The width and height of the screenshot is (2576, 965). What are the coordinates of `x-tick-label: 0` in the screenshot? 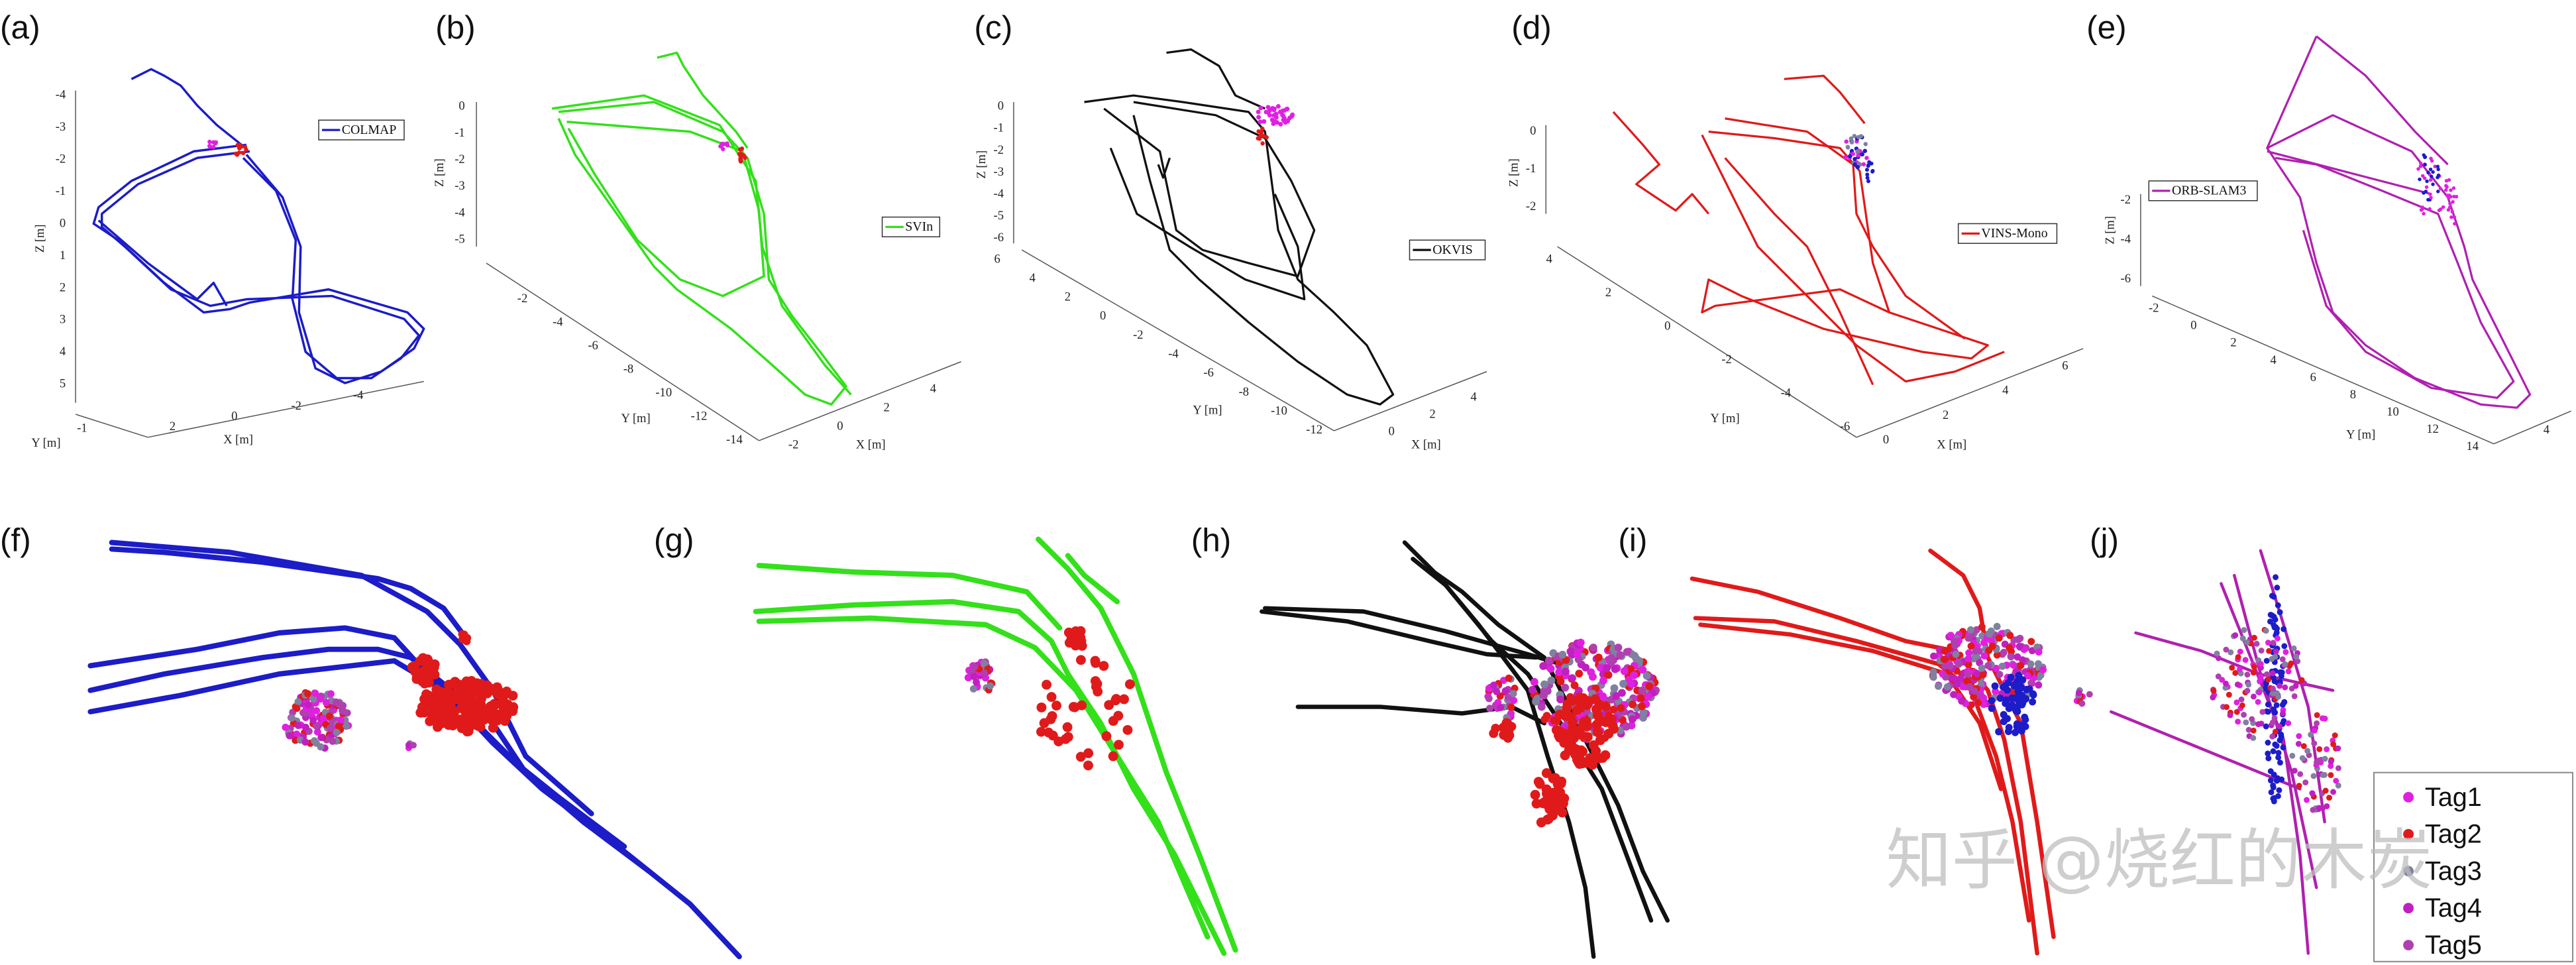 It's located at (1392, 432).